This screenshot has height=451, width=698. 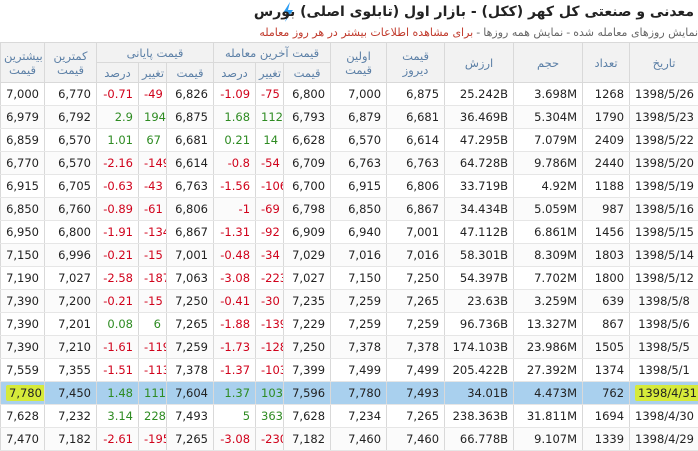 I want to click on cell-last-pct: 5, so click(x=235, y=416).